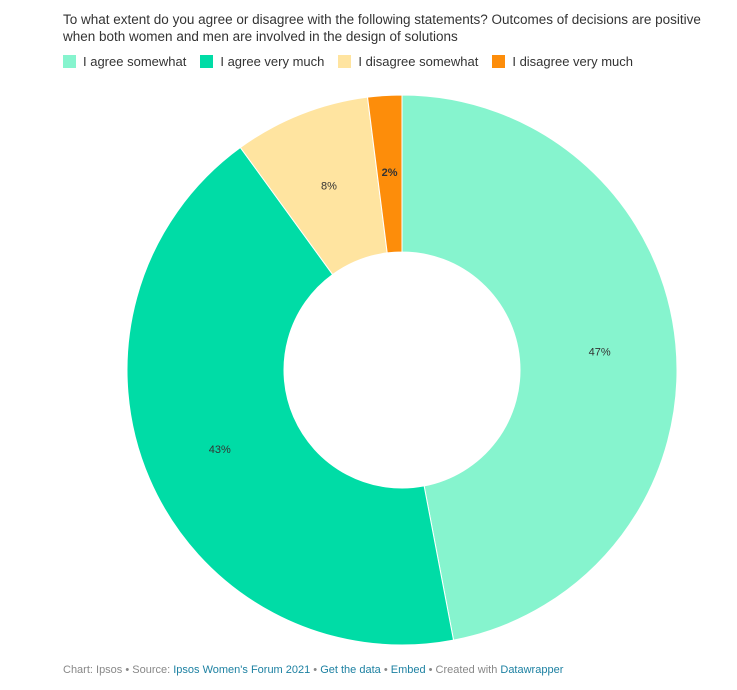 The width and height of the screenshot is (737, 690). Describe the element at coordinates (418, 61) in the screenshot. I see `legend-label: I disagree somewhat` at that location.